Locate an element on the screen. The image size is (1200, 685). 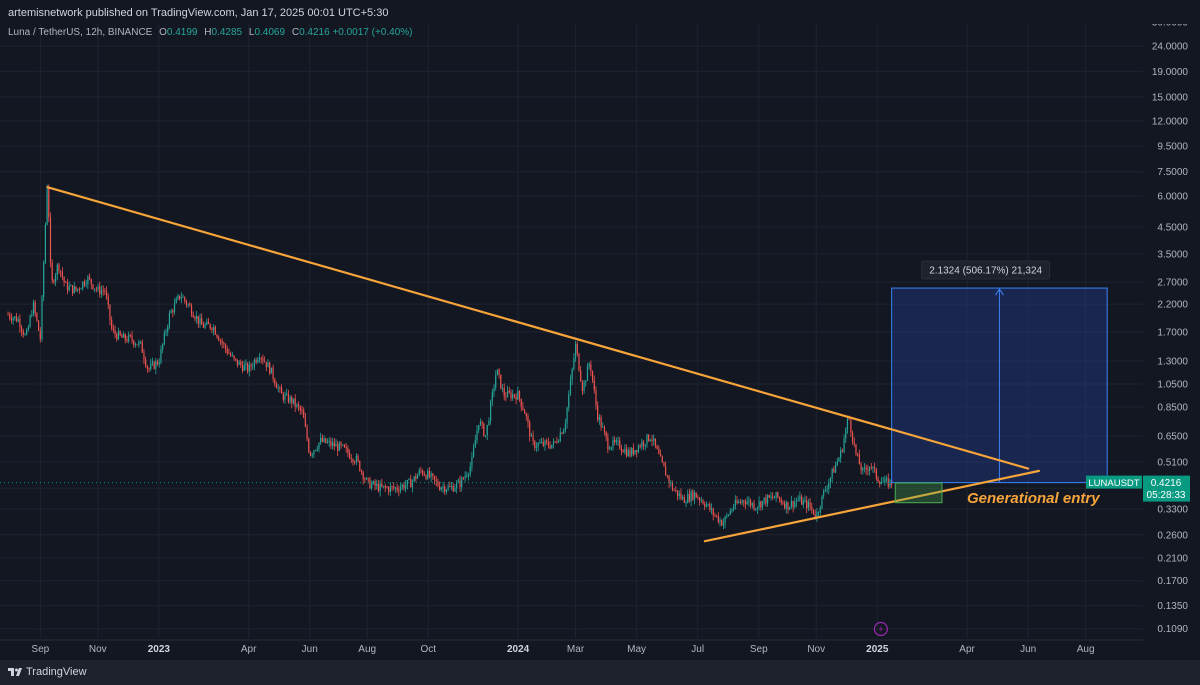
price-tick-label: 9.5000 is located at coordinates (1172, 147).